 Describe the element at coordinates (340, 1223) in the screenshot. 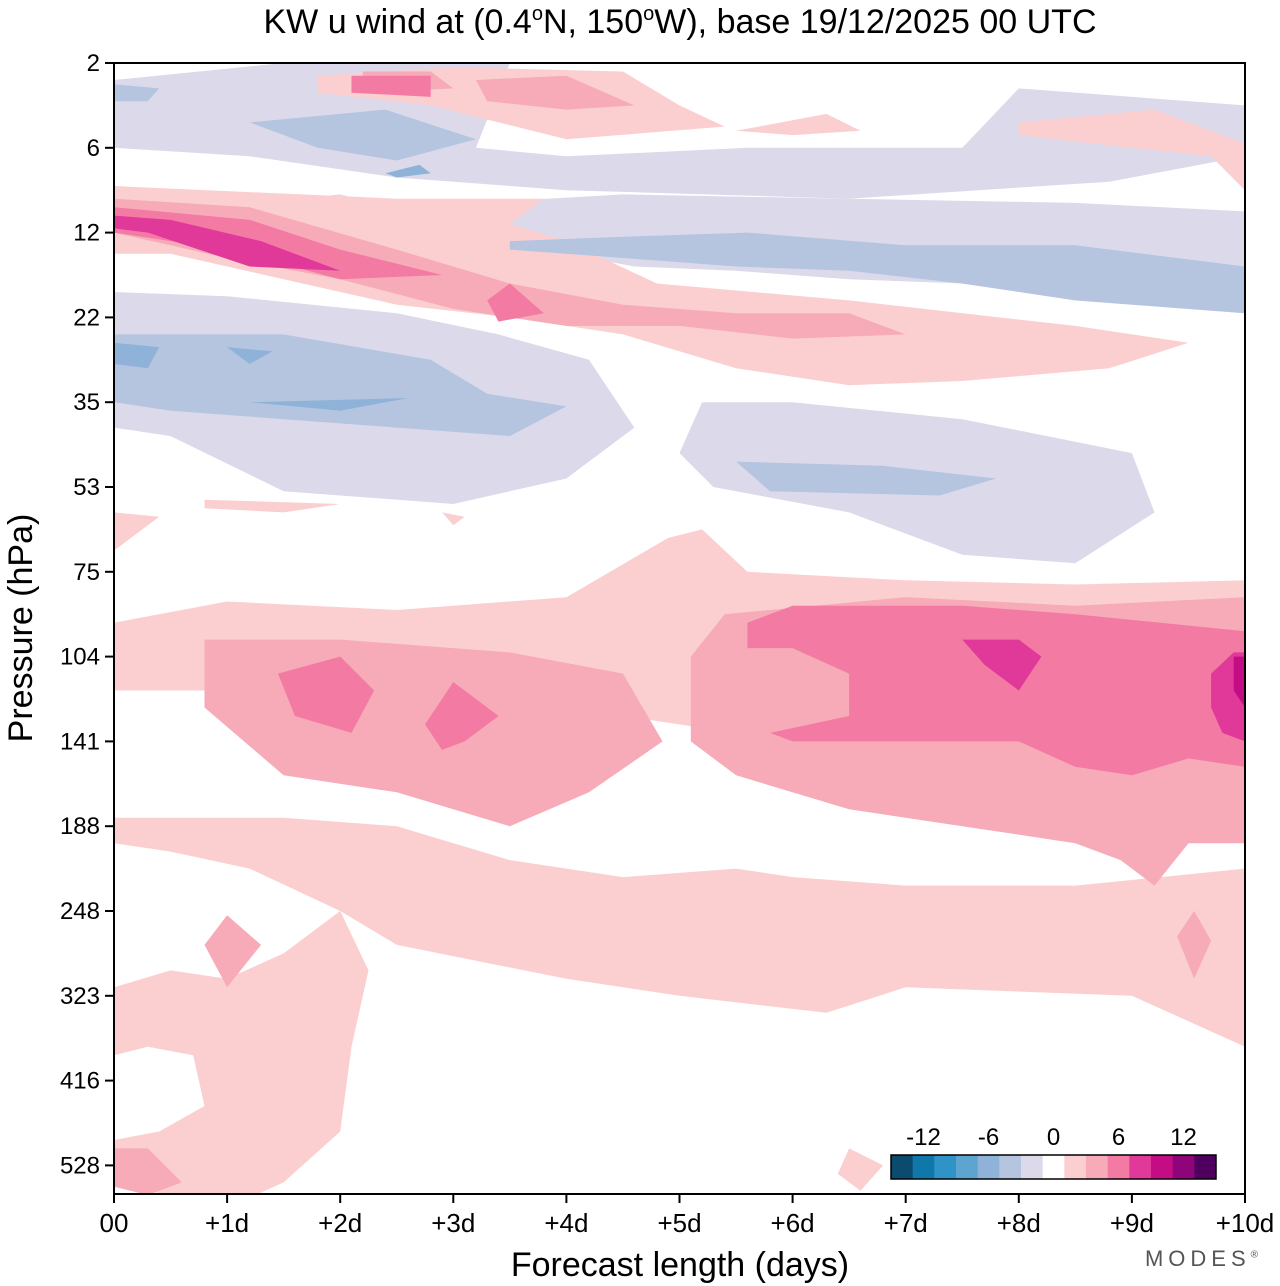

I see `x-tick-label: +2d` at that location.